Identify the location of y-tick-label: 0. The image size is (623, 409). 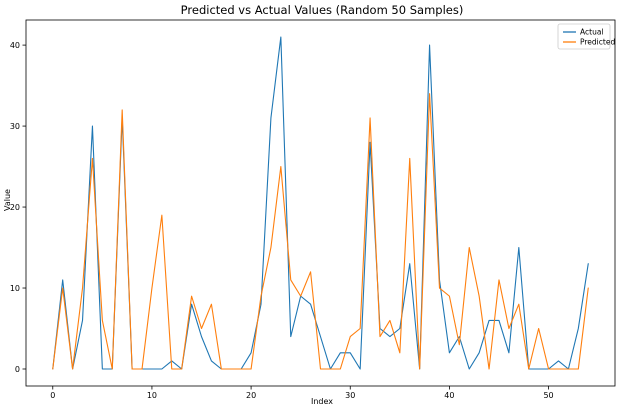
(17, 369).